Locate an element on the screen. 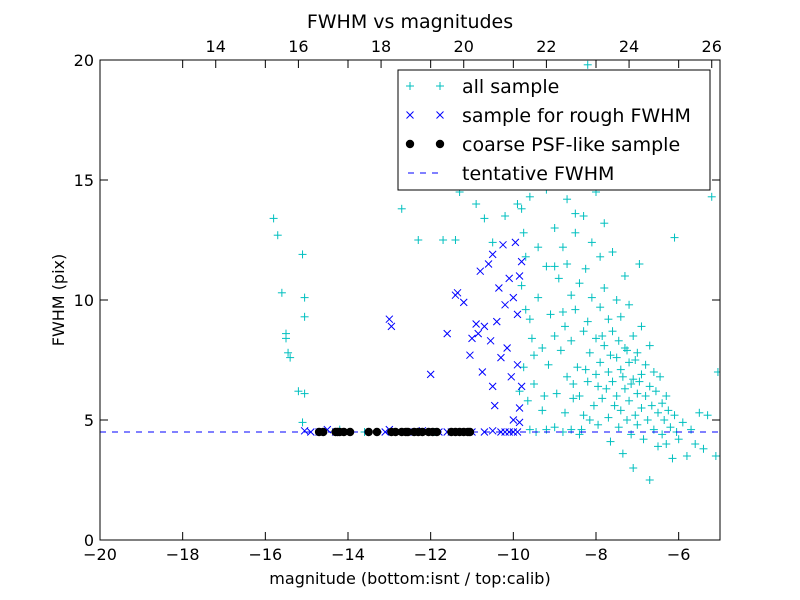  top-x-tick-label: 16 is located at coordinates (298, 46).